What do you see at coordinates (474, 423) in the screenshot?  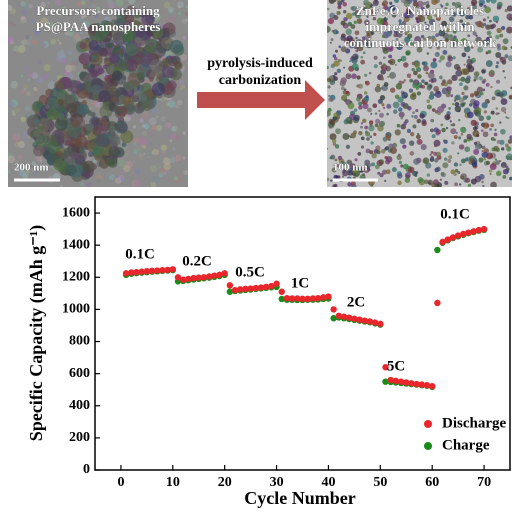 I see `legend-label: Discharge` at bounding box center [474, 423].